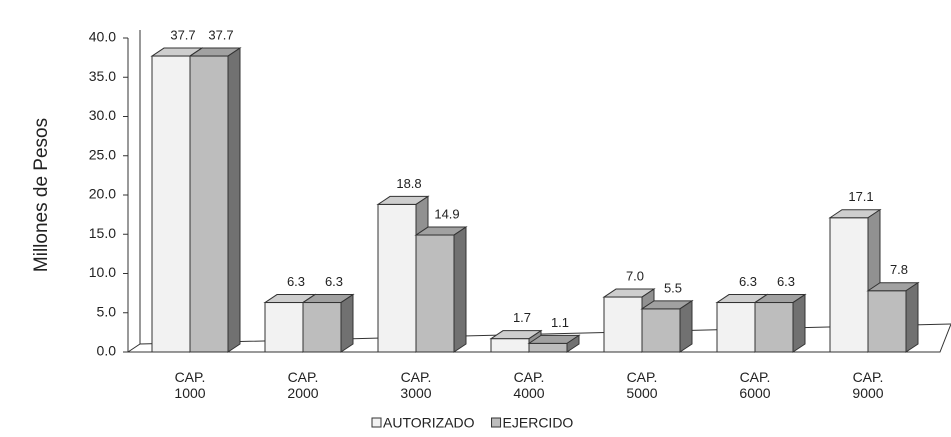 The width and height of the screenshot is (951, 437). I want to click on y-tick-label: 10.0, so click(102, 272).